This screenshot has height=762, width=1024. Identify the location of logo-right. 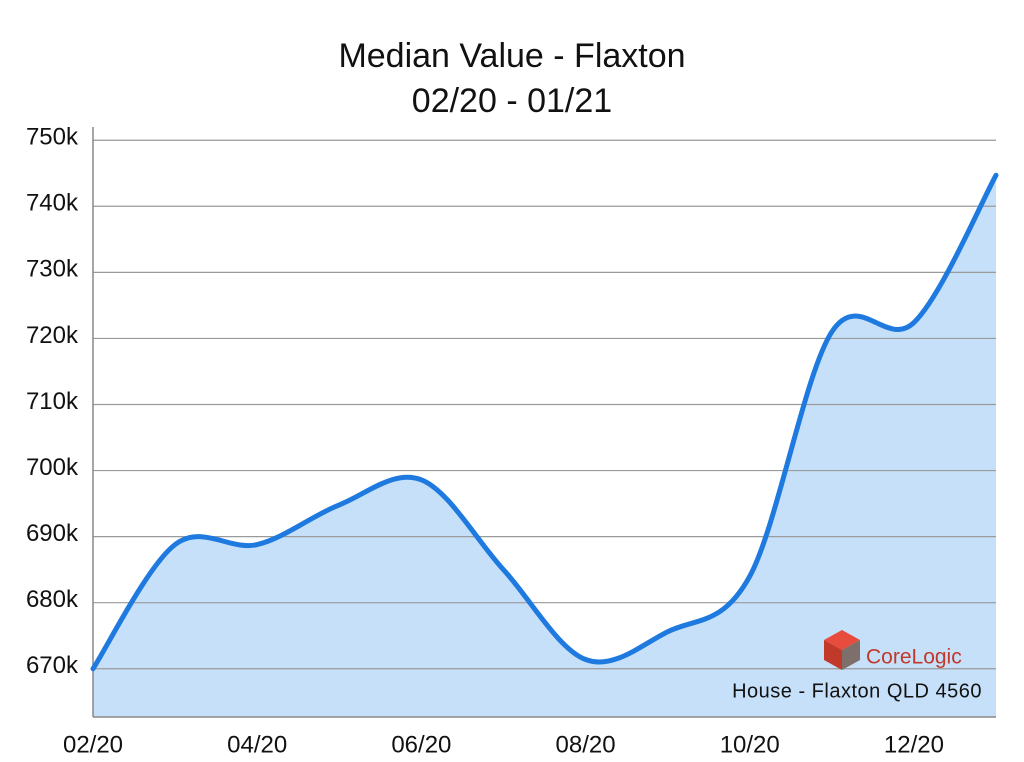
(851, 655).